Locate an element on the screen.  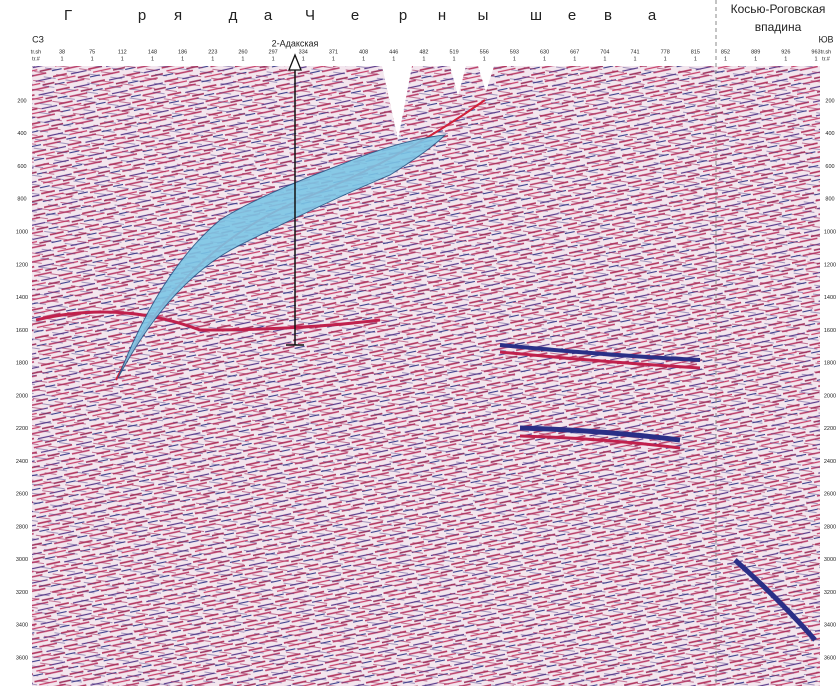
trace-label: 186 is located at coordinates (182, 52).